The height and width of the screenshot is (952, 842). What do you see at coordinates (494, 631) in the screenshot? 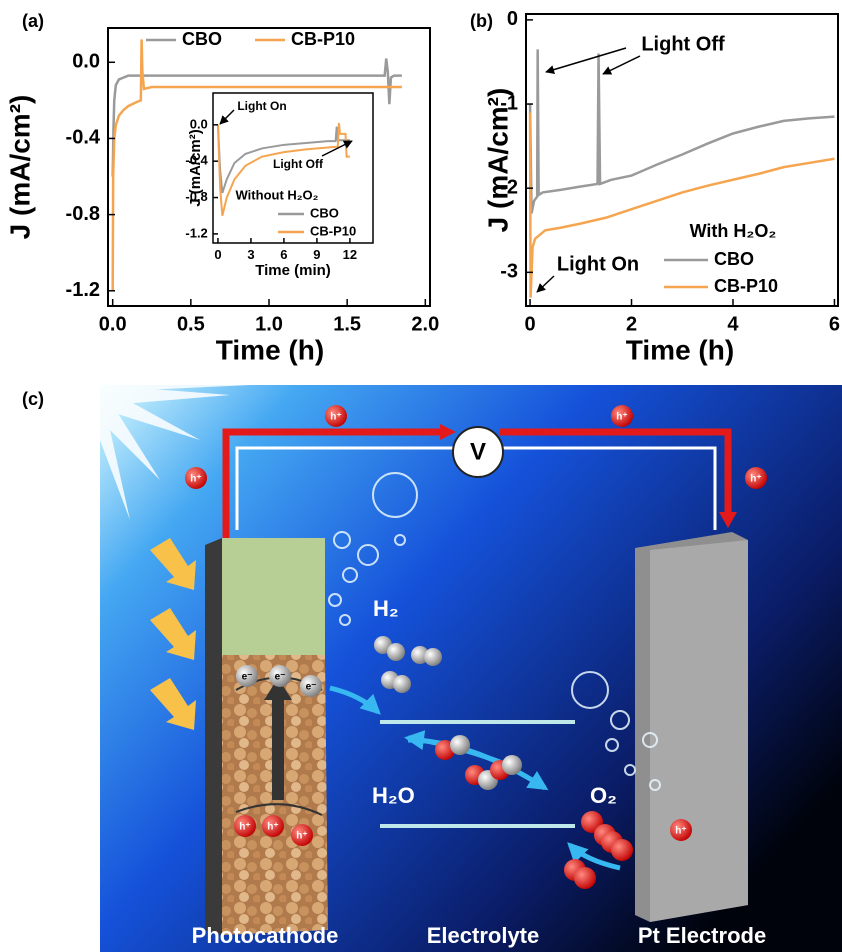
I see `bubbles` at bounding box center [494, 631].